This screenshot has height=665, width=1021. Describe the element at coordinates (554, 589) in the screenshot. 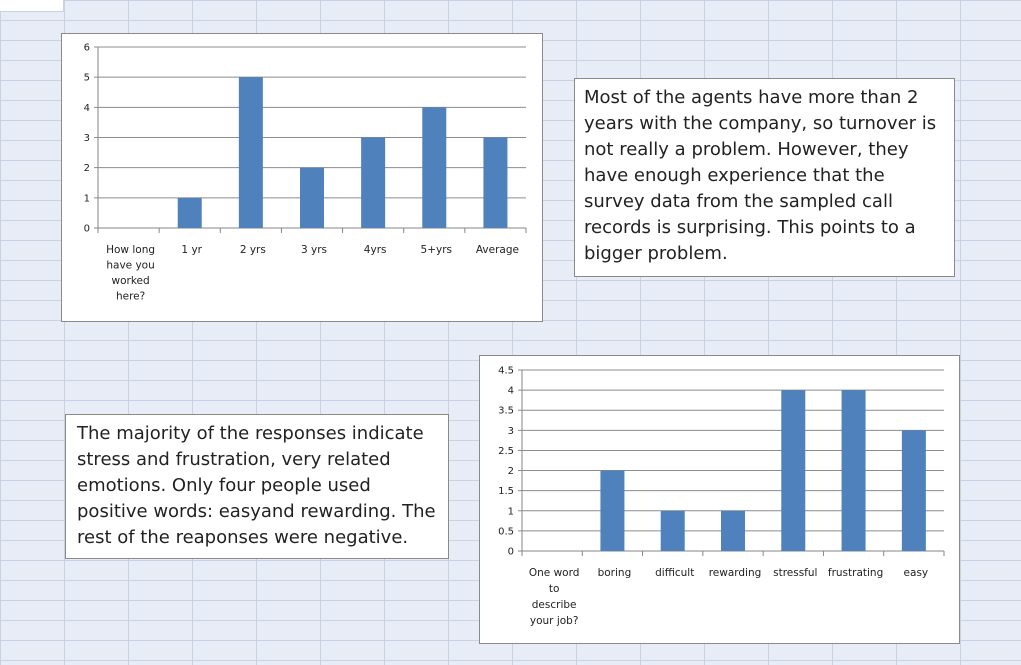

I see `x-category-label: to` at that location.